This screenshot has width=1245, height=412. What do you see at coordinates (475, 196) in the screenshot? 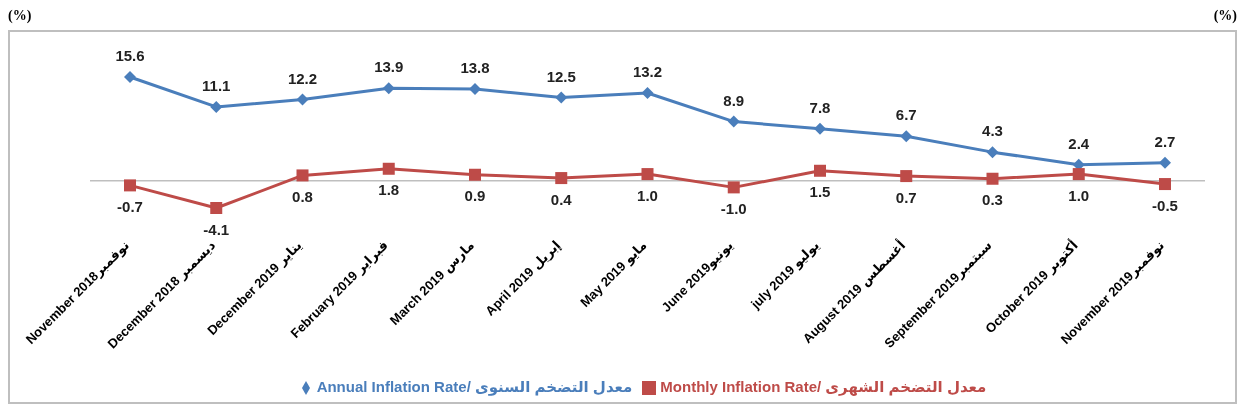
I see `data-label: 0.9` at bounding box center [475, 196].